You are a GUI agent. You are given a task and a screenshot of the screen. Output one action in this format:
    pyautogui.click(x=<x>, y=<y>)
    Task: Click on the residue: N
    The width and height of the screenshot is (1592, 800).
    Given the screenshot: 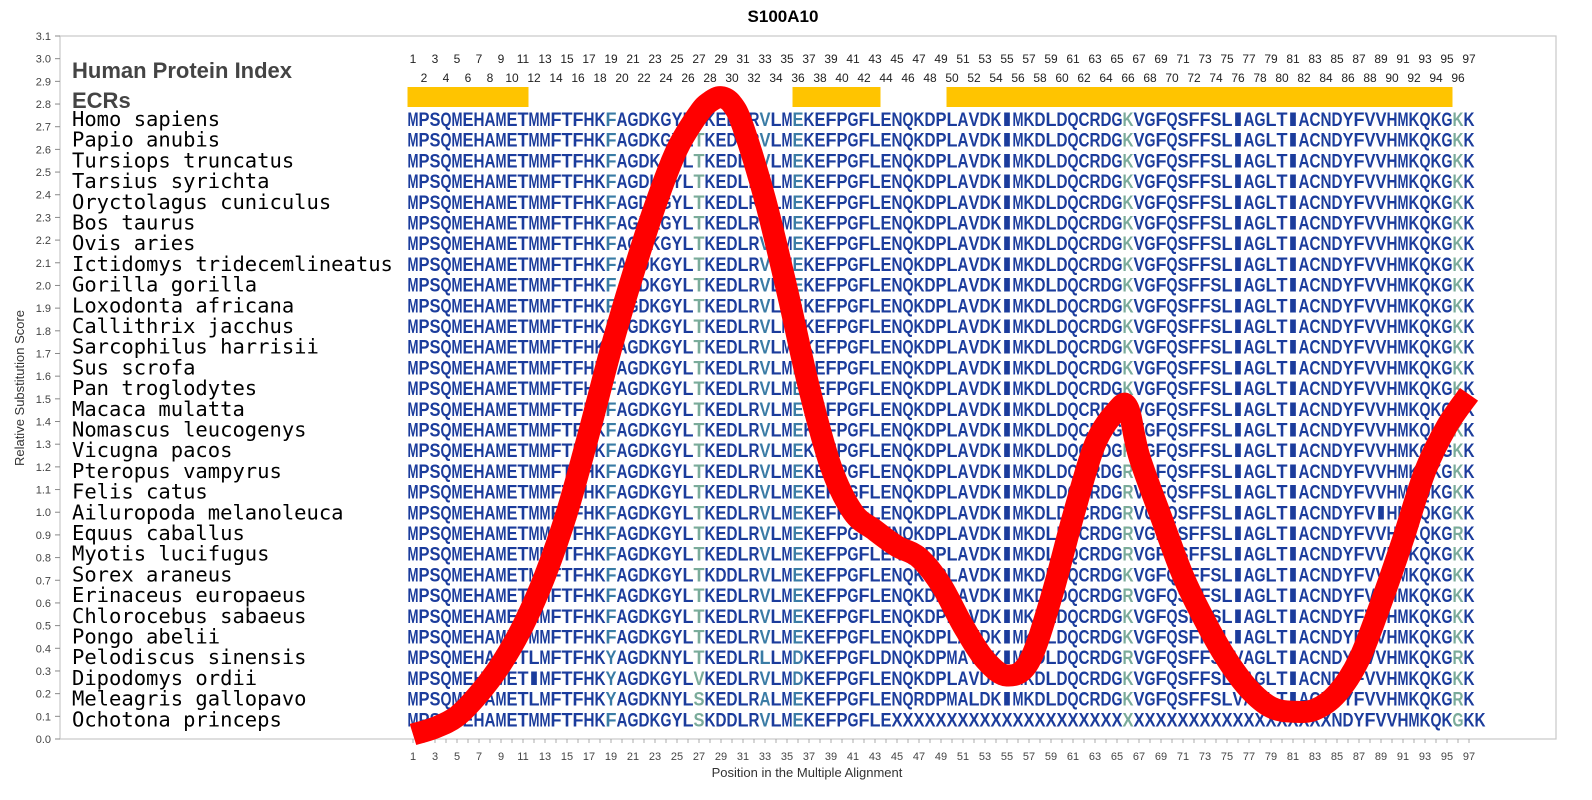 What is the action you would take?
    pyautogui.click(x=1326, y=617)
    